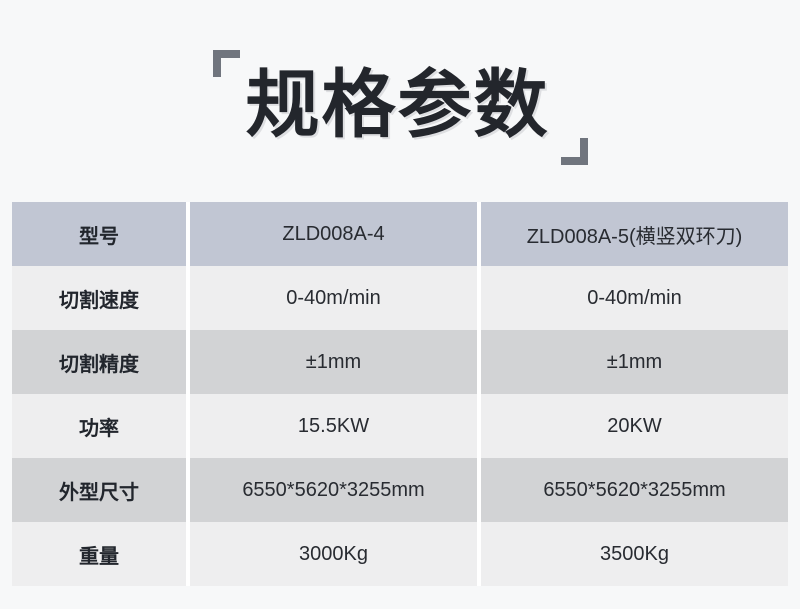 Image resolution: width=800 pixels, height=609 pixels. I want to click on spec-value-cell: 15.5KW, so click(333, 426).